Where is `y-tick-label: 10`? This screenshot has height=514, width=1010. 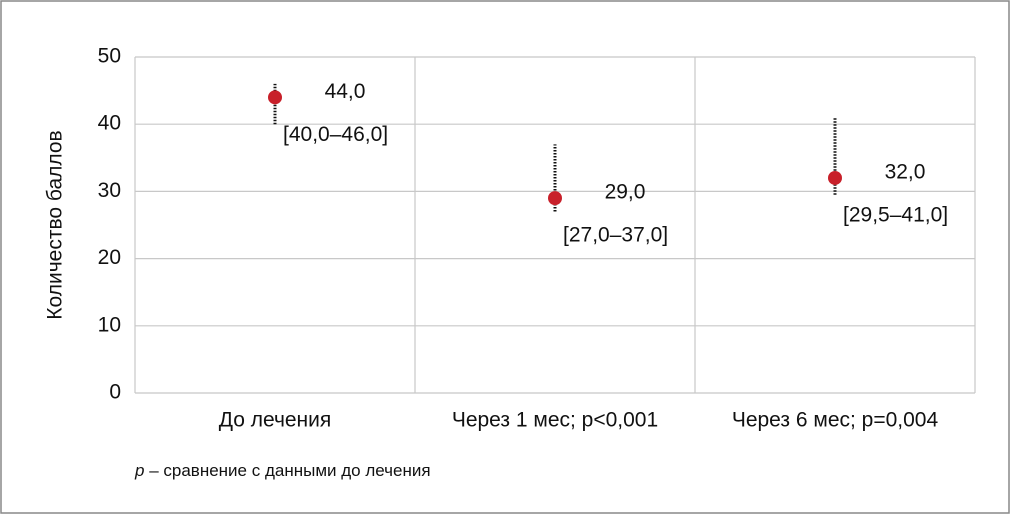 y-tick-label: 10 is located at coordinates (109, 324).